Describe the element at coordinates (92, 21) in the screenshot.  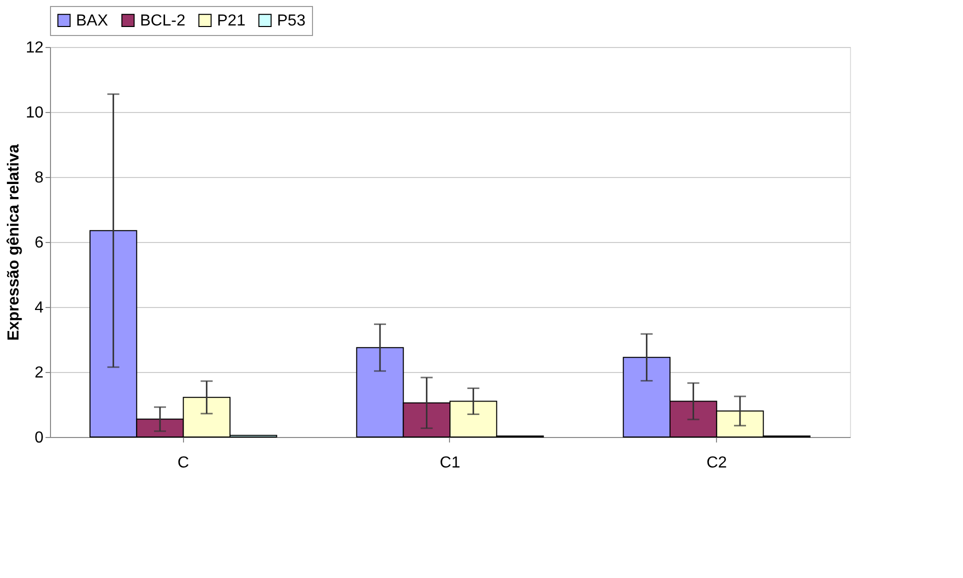
I see `legend-label: BAX` at that location.